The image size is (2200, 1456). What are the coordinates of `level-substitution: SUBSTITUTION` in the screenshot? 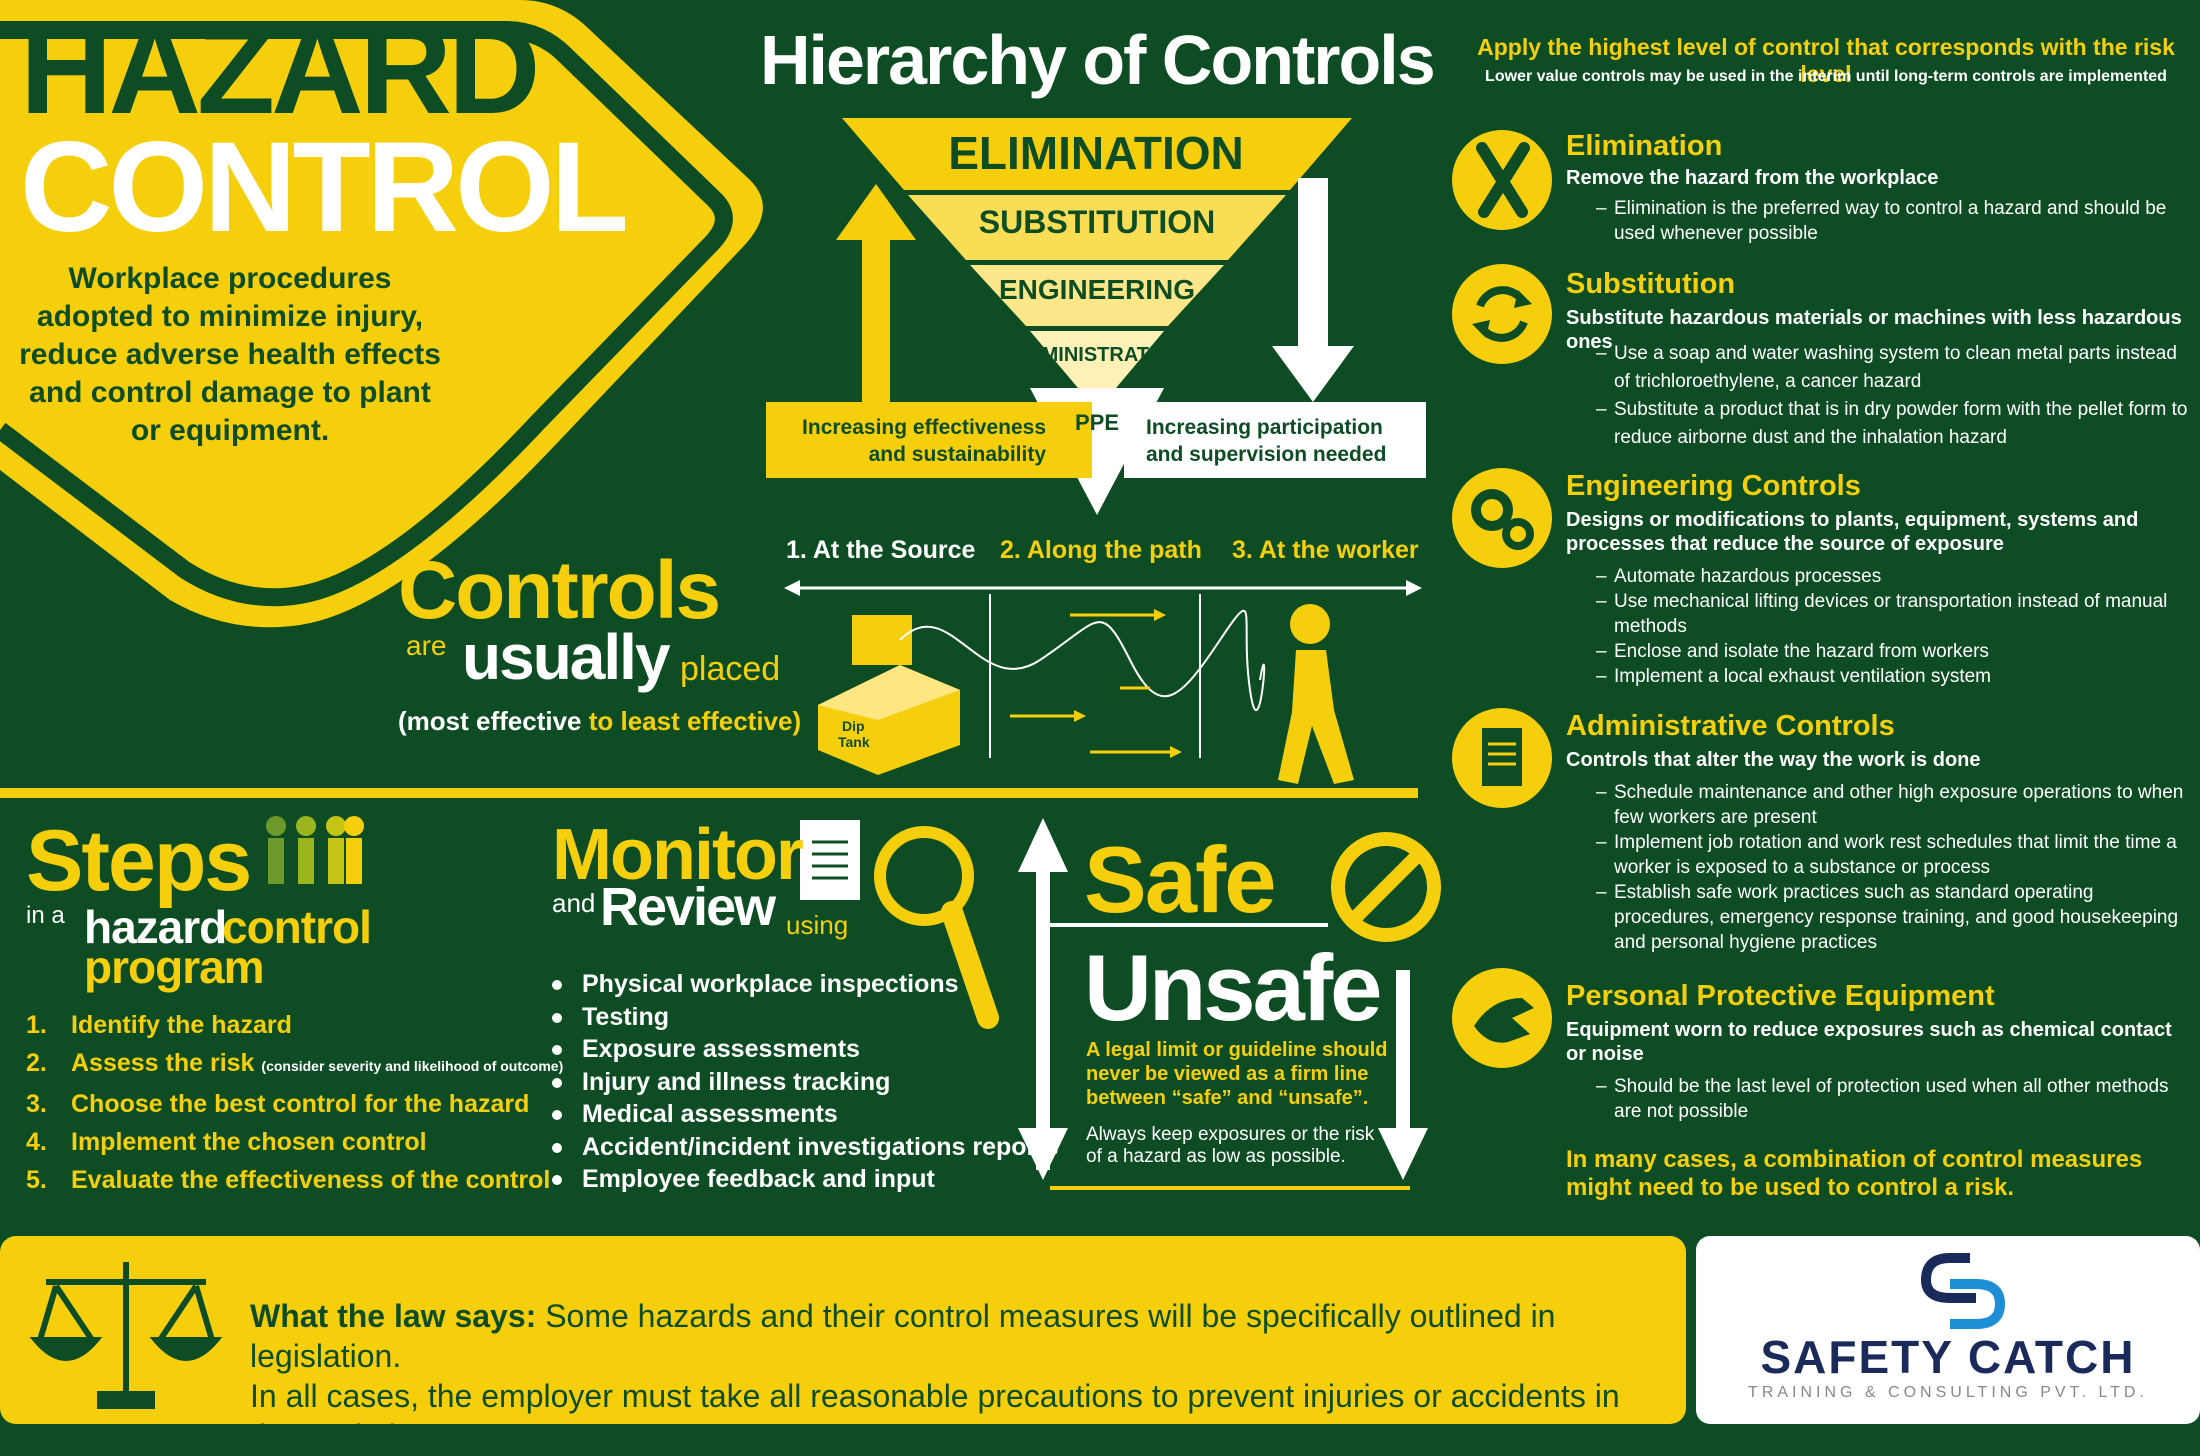 It's located at (1097, 222).